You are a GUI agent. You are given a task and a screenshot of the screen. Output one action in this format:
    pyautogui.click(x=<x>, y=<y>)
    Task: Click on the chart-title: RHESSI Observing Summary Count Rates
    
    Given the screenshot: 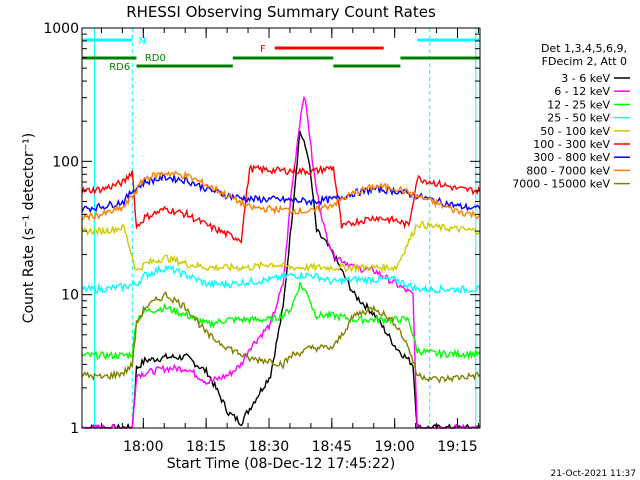 What is the action you would take?
    pyautogui.click(x=281, y=12)
    